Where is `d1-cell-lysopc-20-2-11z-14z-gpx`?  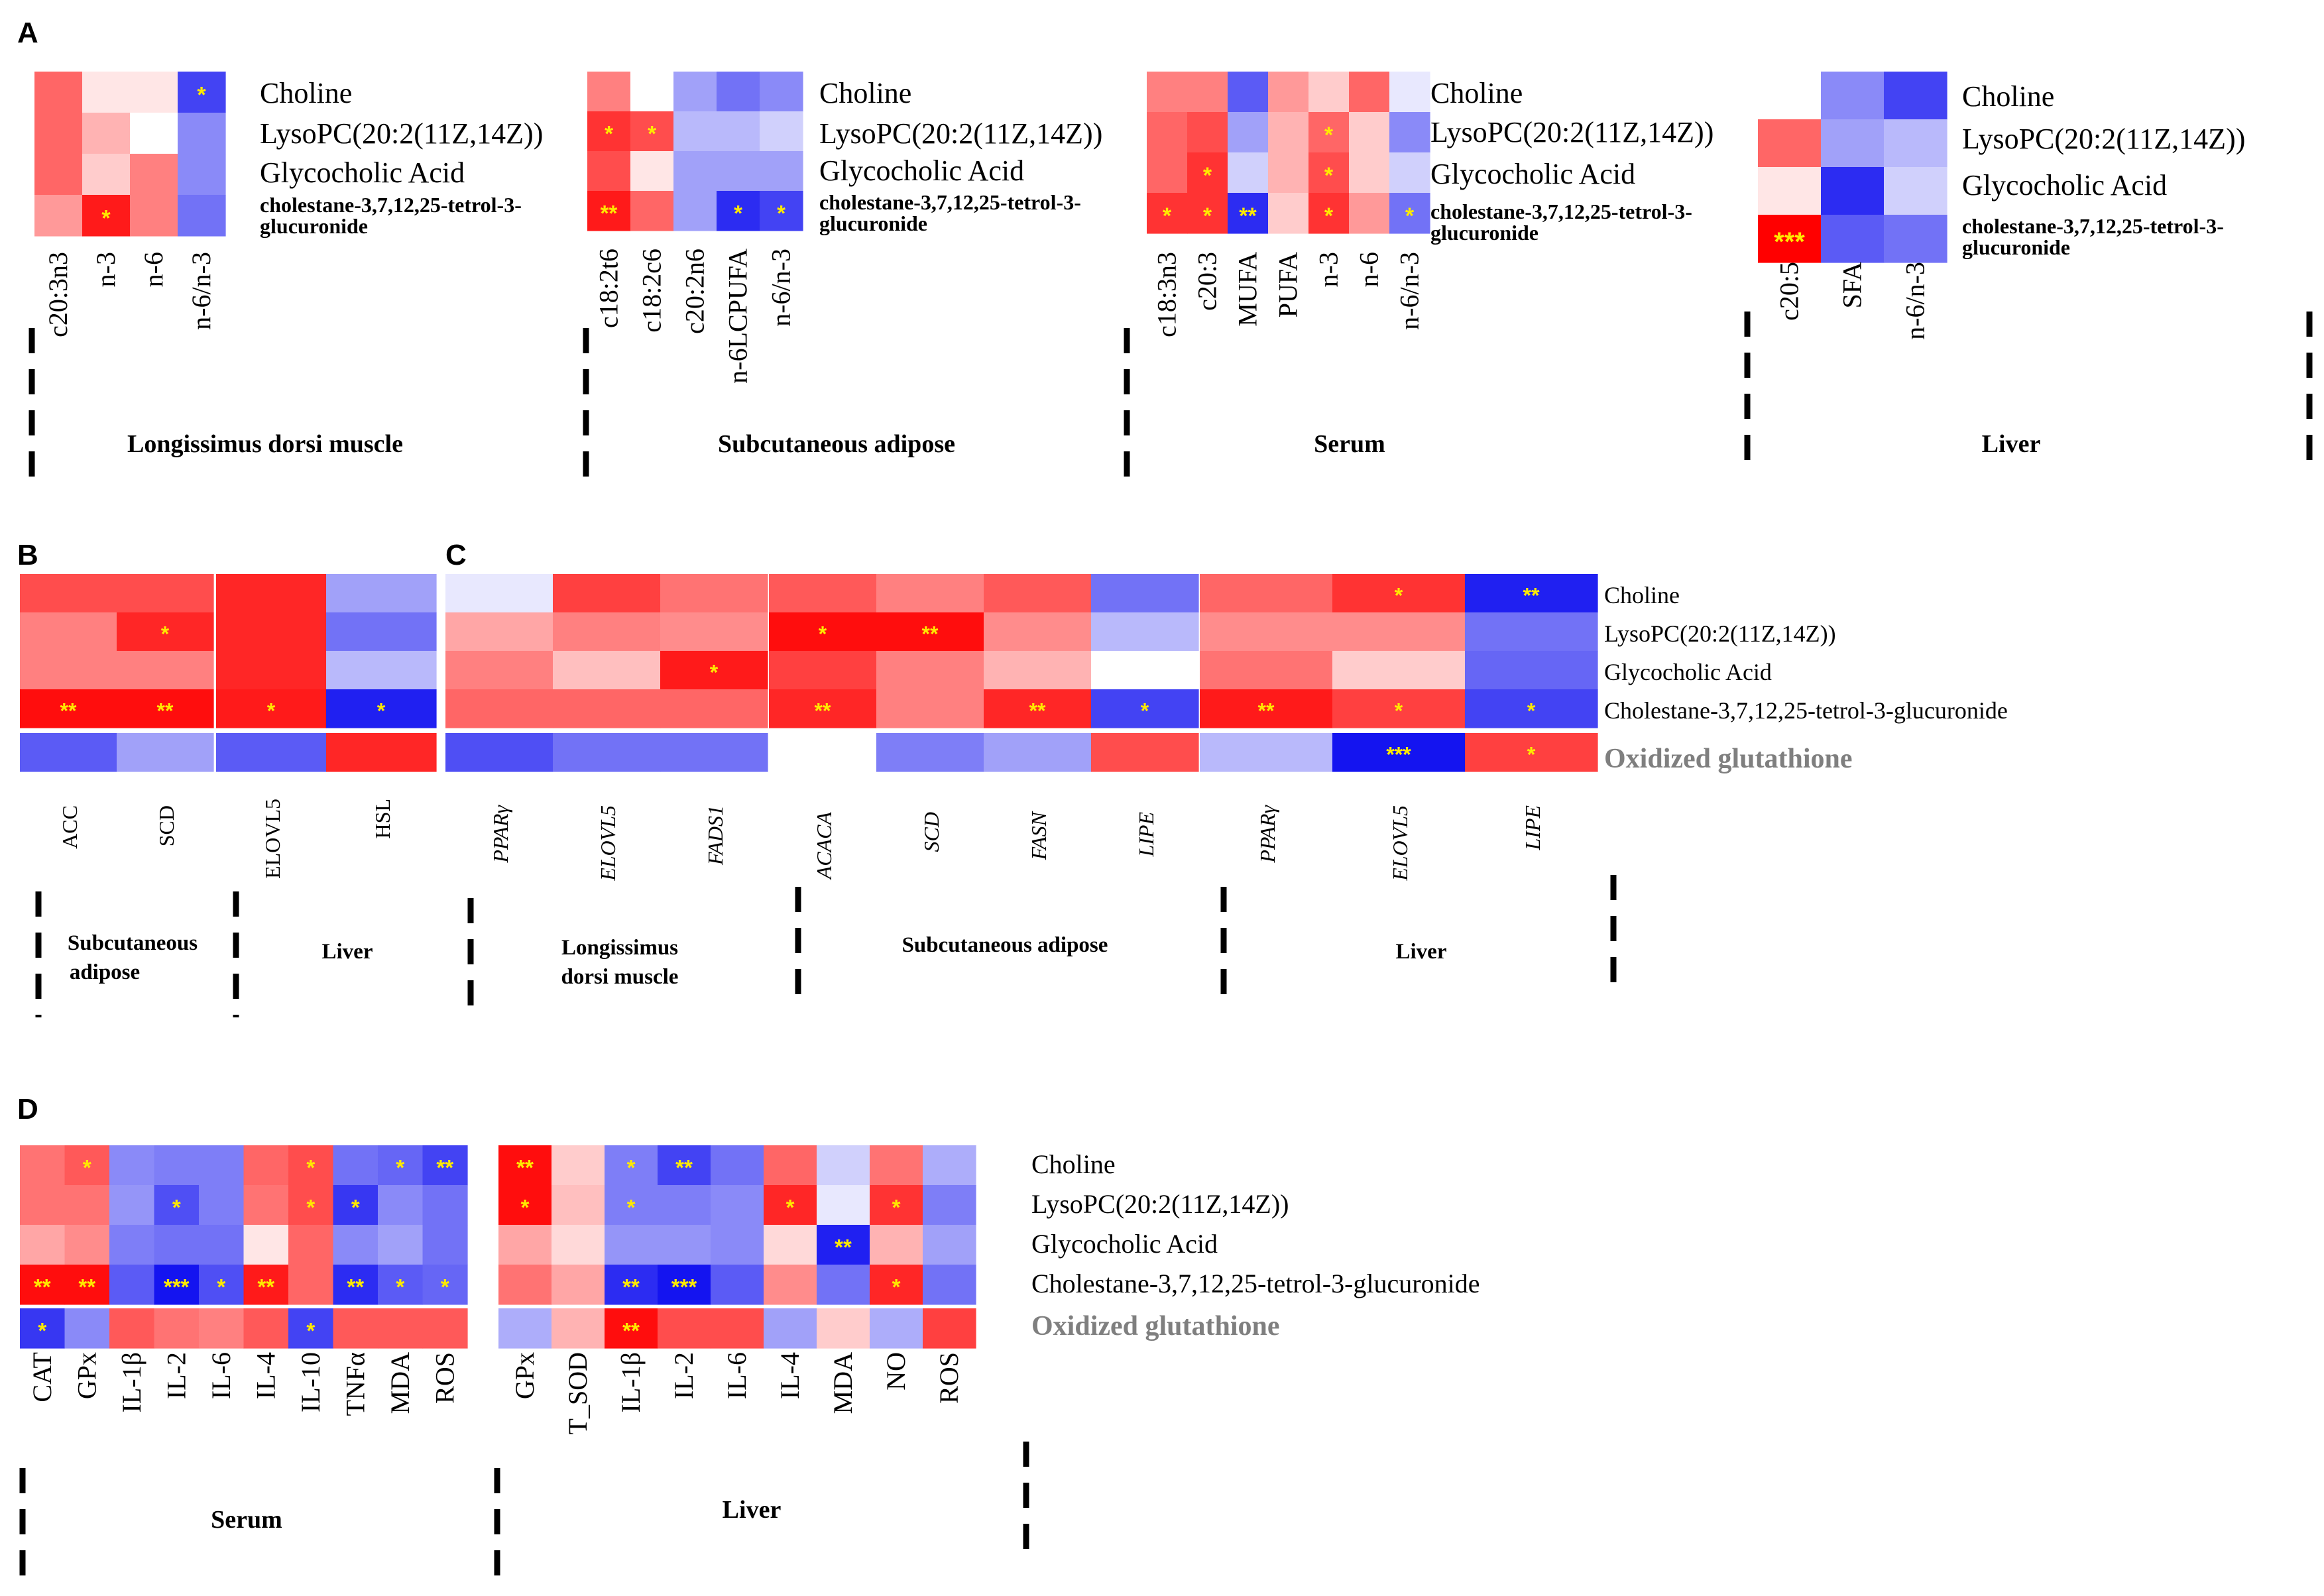 d1-cell-lysopc-20-2-11z-14z-gpx is located at coordinates (87, 1205).